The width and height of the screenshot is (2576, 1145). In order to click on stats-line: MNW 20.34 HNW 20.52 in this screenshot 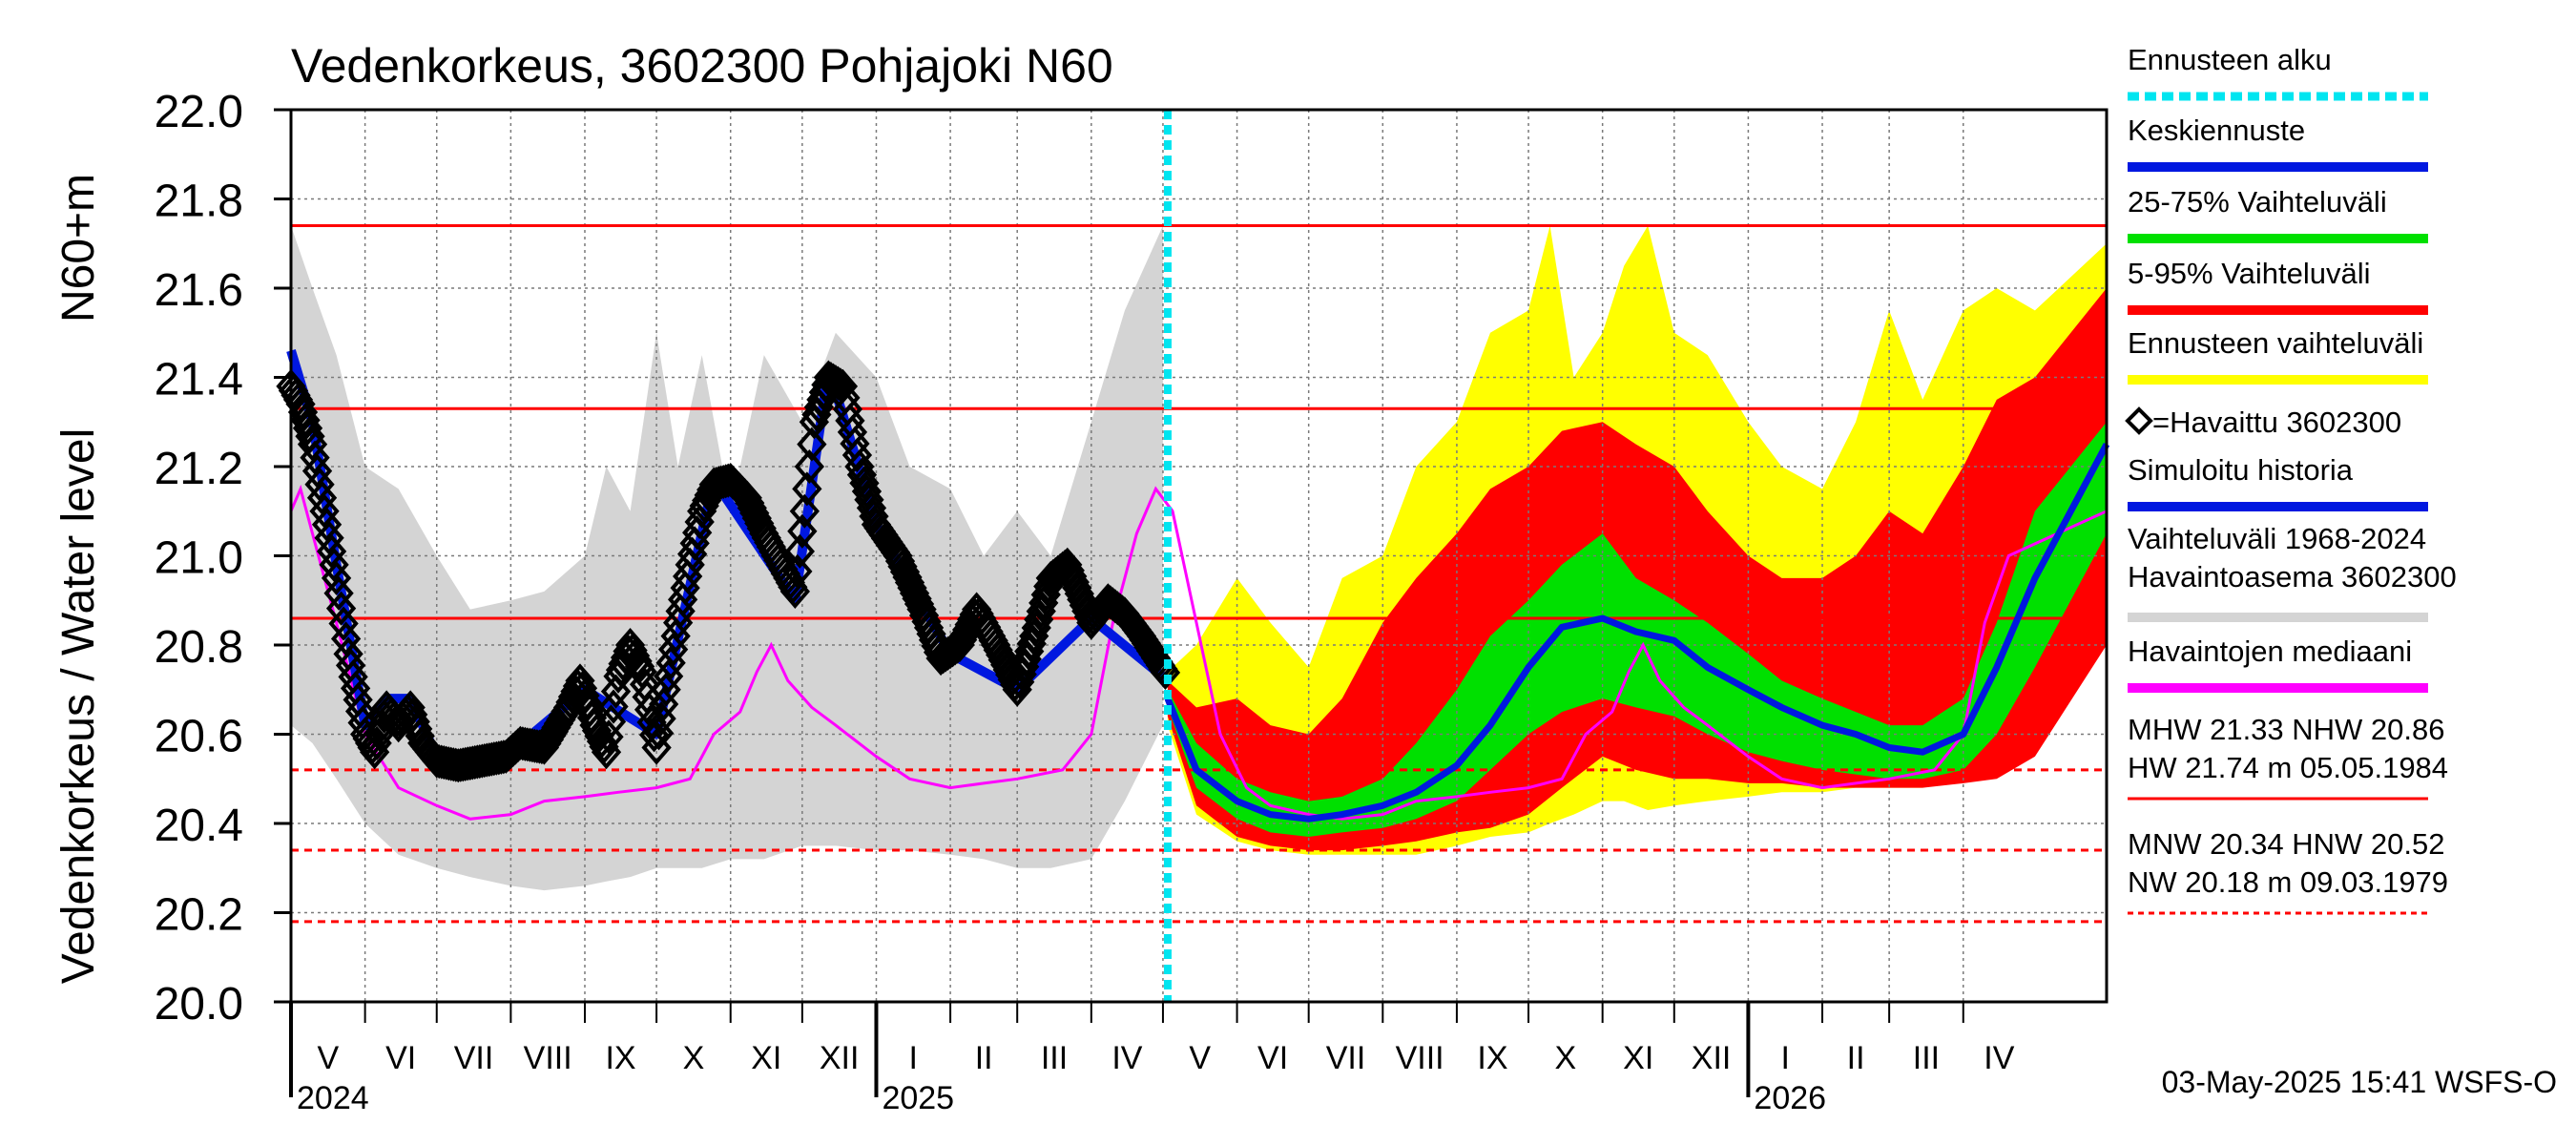, I will do `click(2286, 844)`.